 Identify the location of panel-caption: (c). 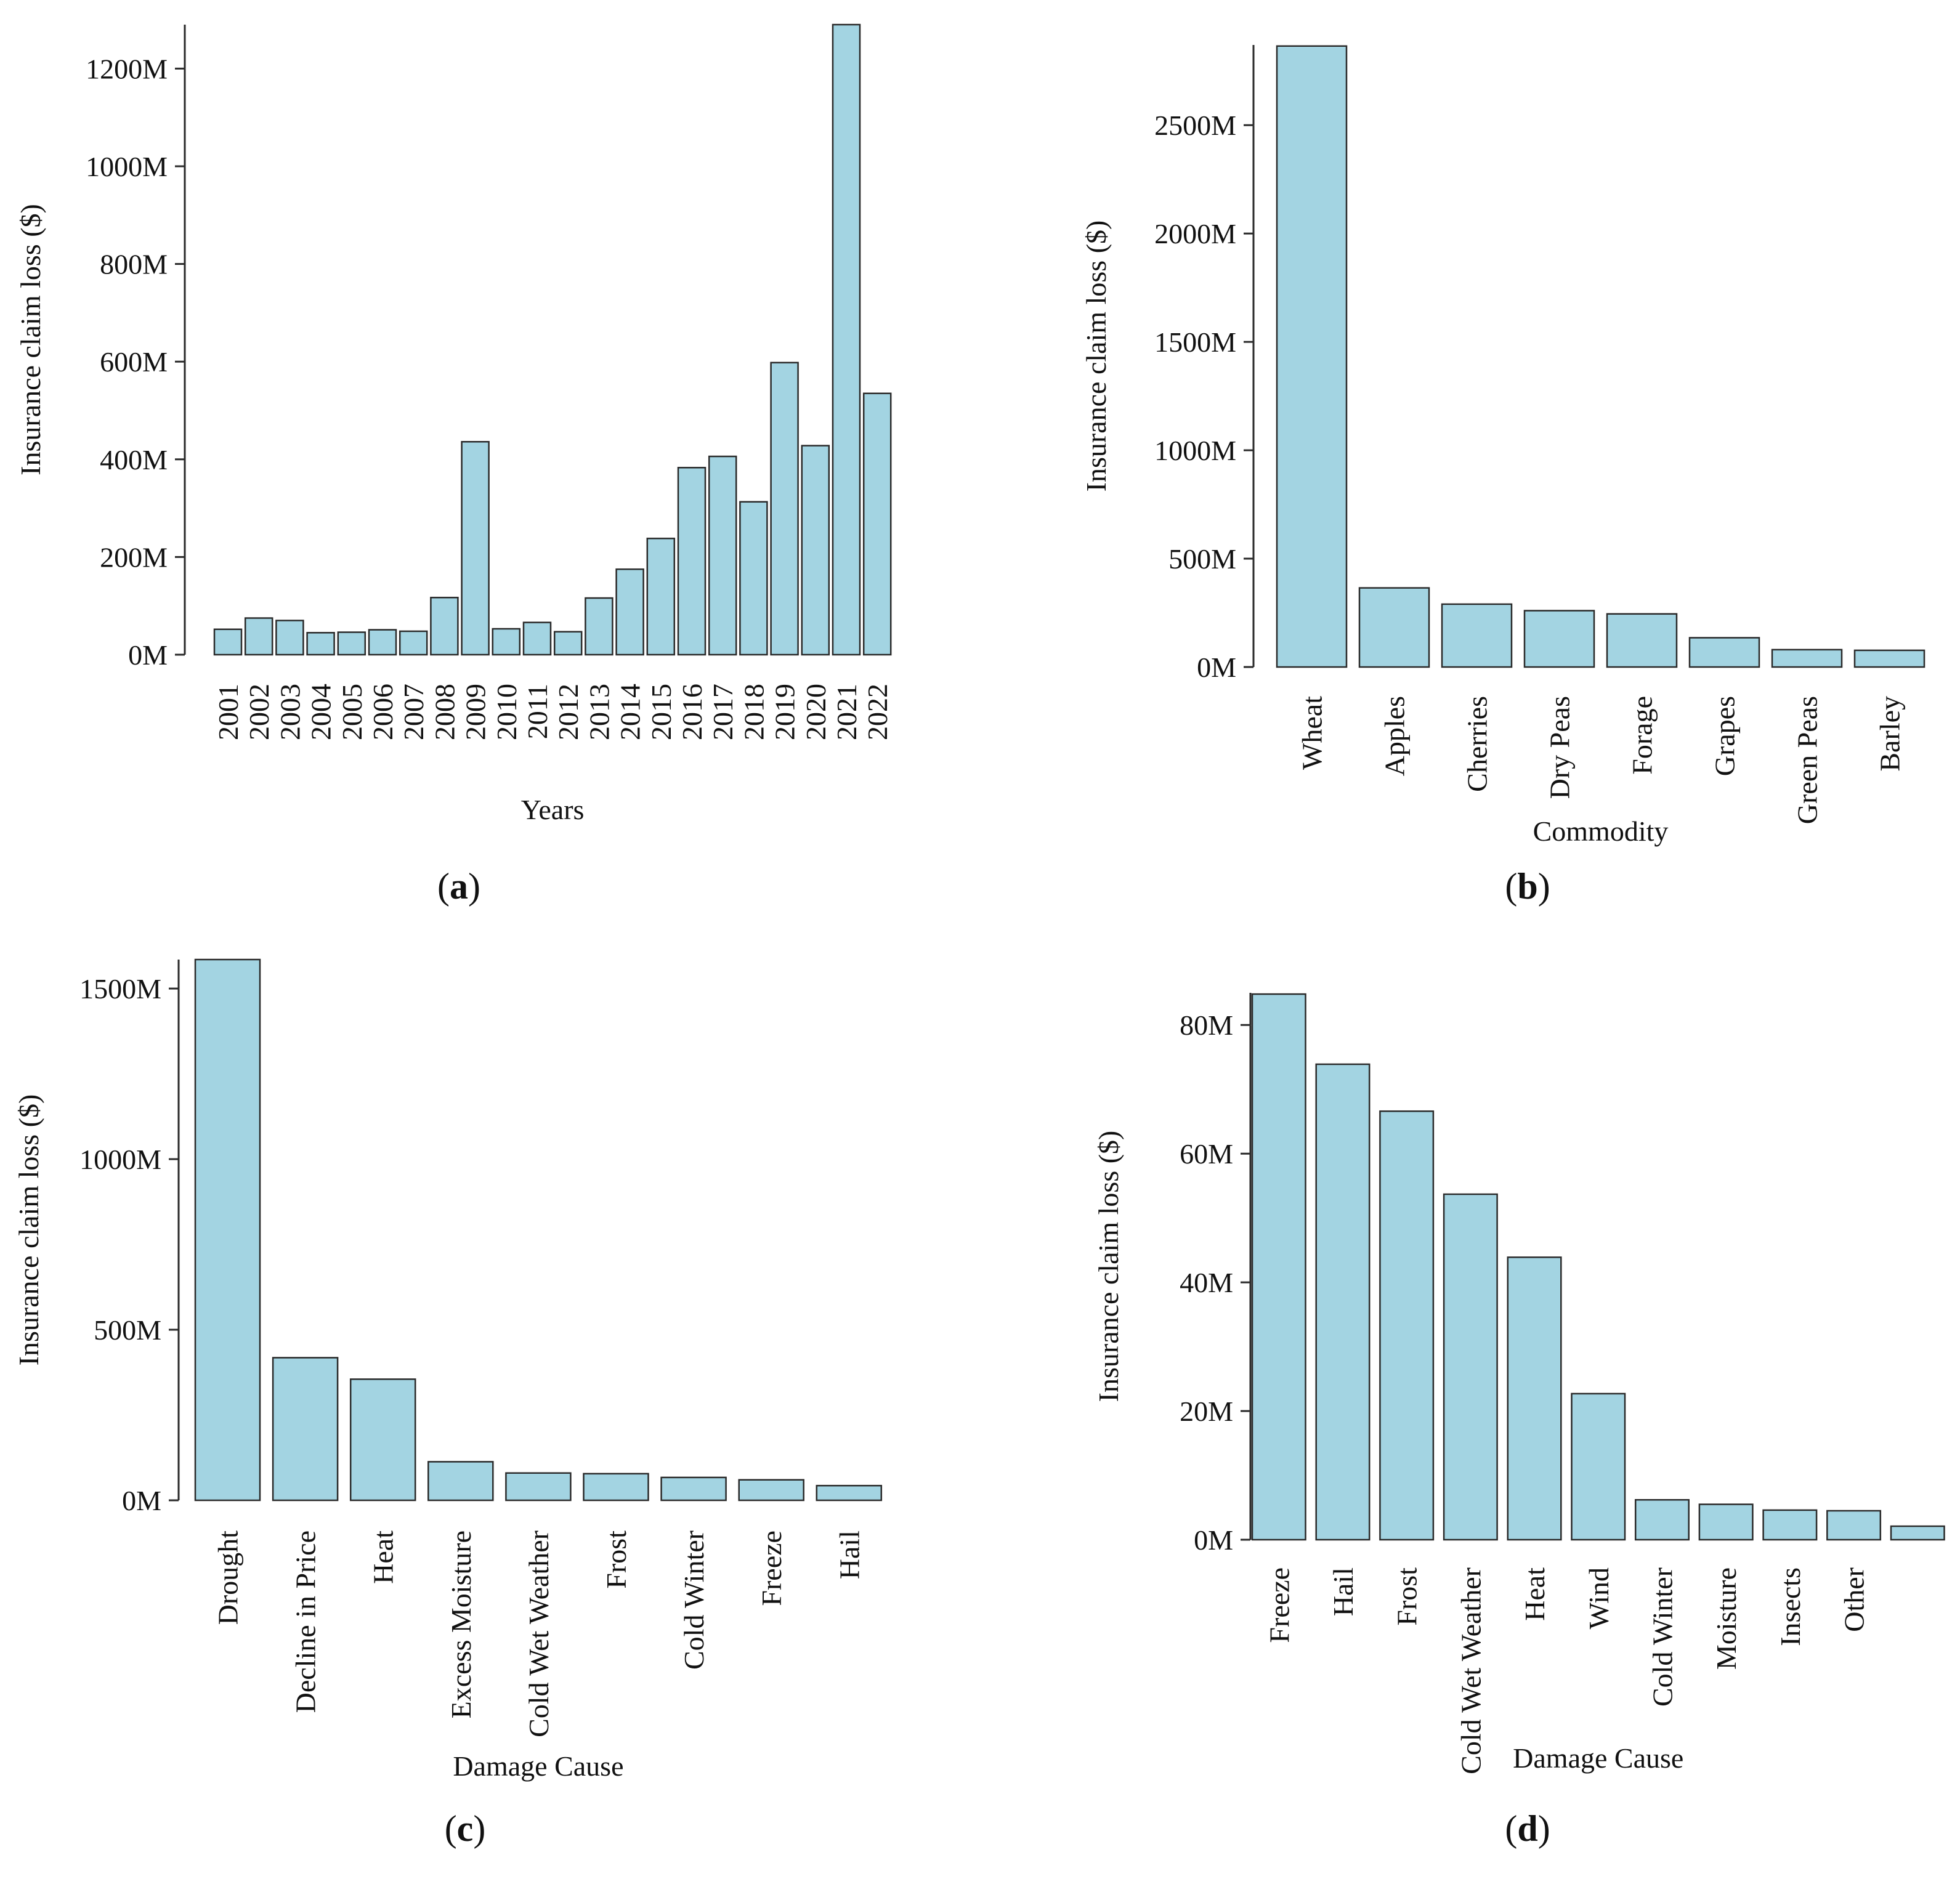
(465, 1828).